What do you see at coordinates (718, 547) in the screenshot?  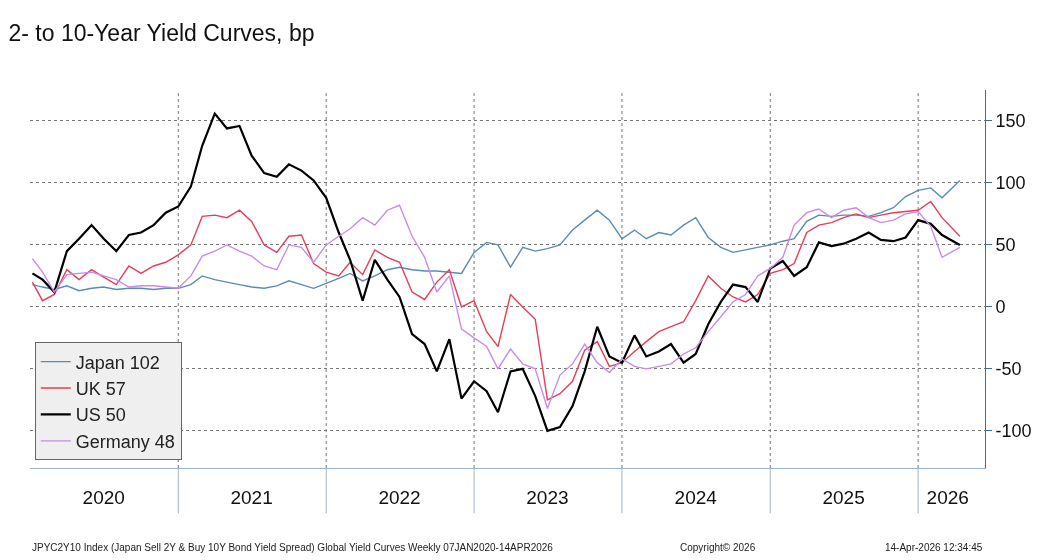 I see `text: Copyright© 2026` at bounding box center [718, 547].